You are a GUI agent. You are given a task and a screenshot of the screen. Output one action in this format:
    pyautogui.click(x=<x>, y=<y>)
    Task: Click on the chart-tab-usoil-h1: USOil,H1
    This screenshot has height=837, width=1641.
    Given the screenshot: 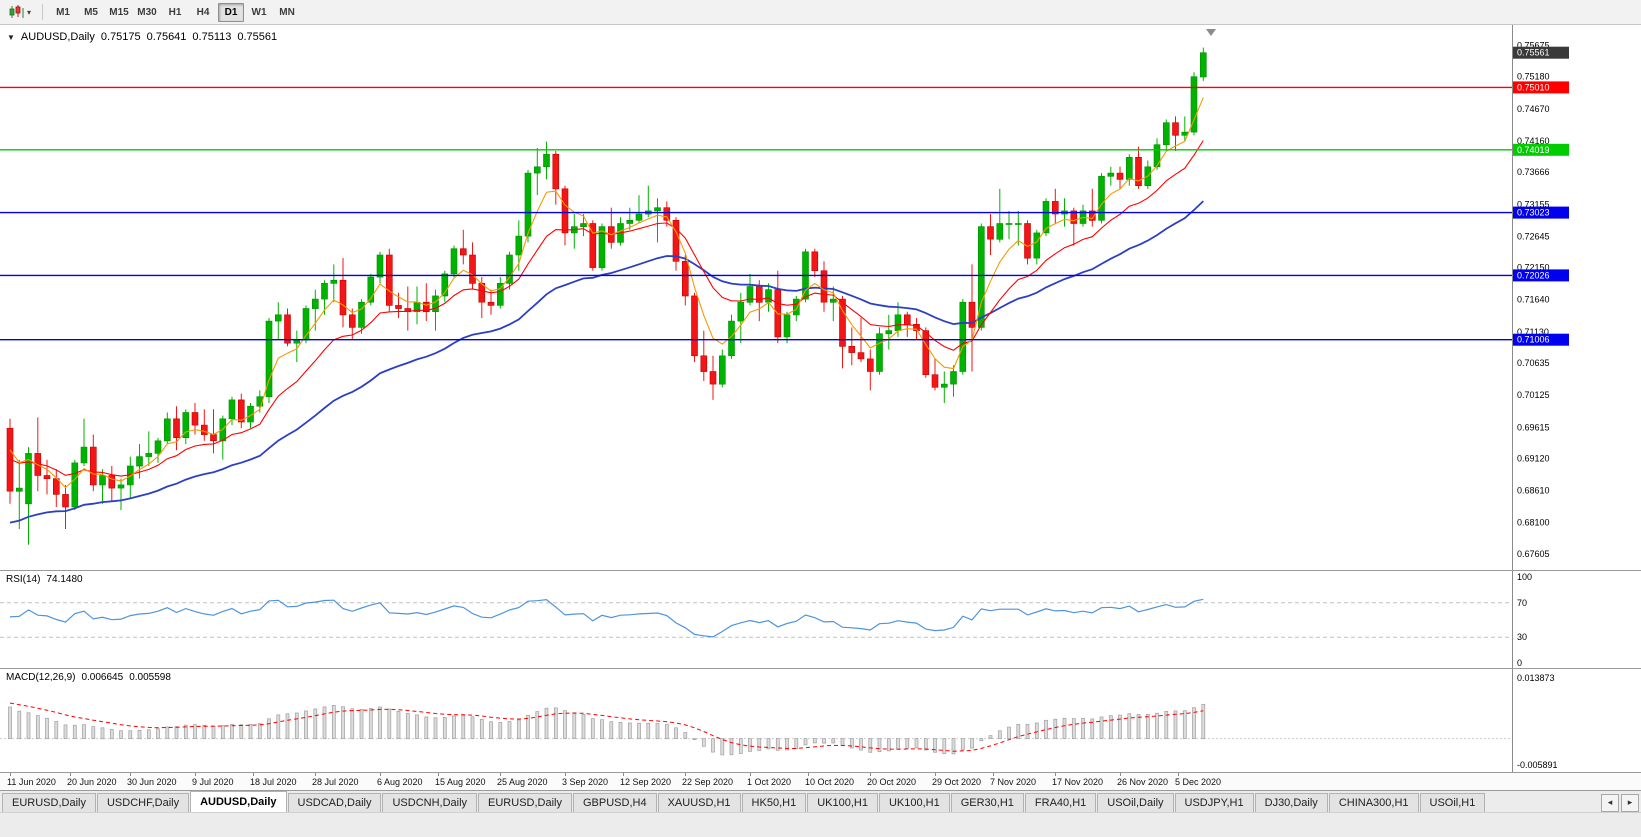 What is the action you would take?
    pyautogui.click(x=1452, y=802)
    